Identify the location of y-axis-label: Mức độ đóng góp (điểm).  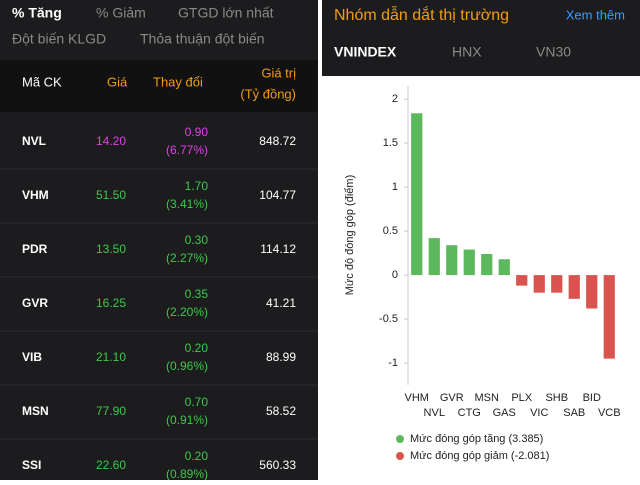
(350, 235).